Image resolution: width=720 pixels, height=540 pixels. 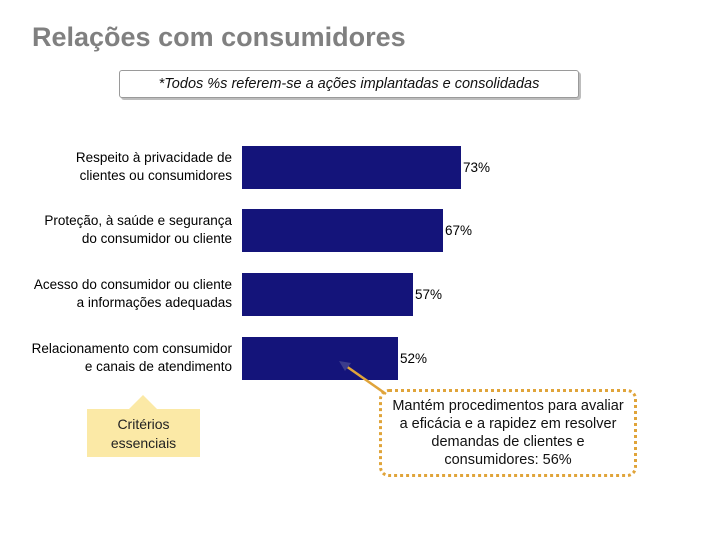 What do you see at coordinates (158, 366) in the screenshot?
I see `category-label: e canais de atendimento` at bounding box center [158, 366].